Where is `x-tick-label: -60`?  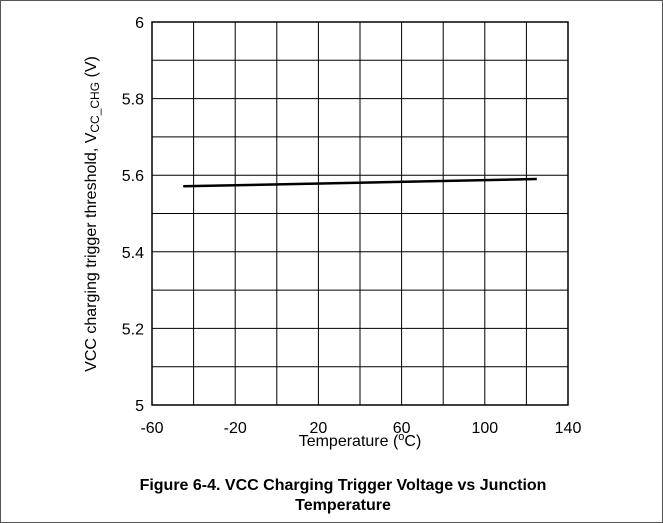
x-tick-label: -60 is located at coordinates (151, 428).